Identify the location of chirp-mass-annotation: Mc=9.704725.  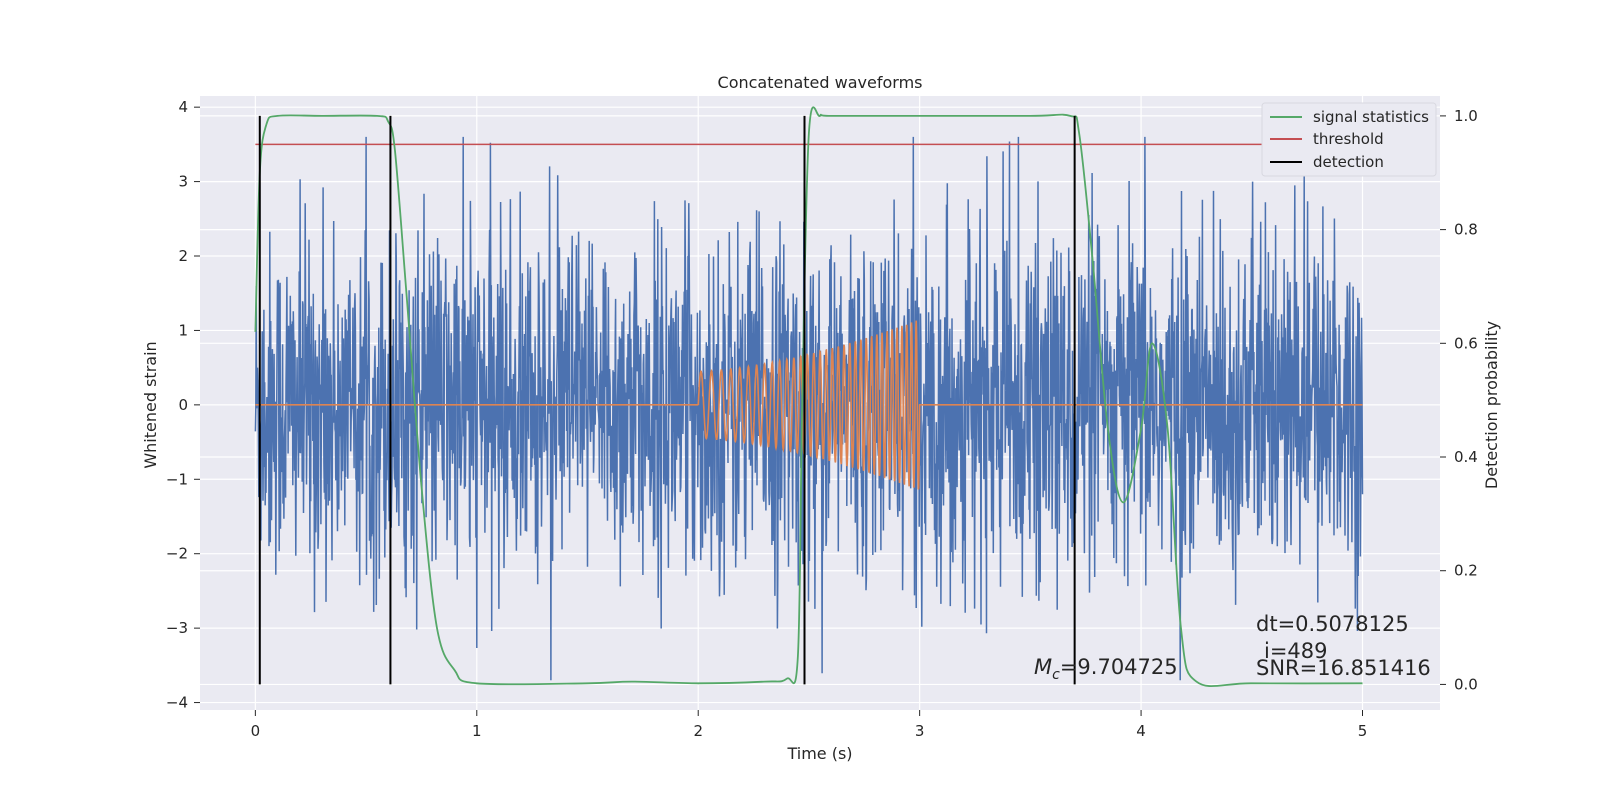
(1106, 669).